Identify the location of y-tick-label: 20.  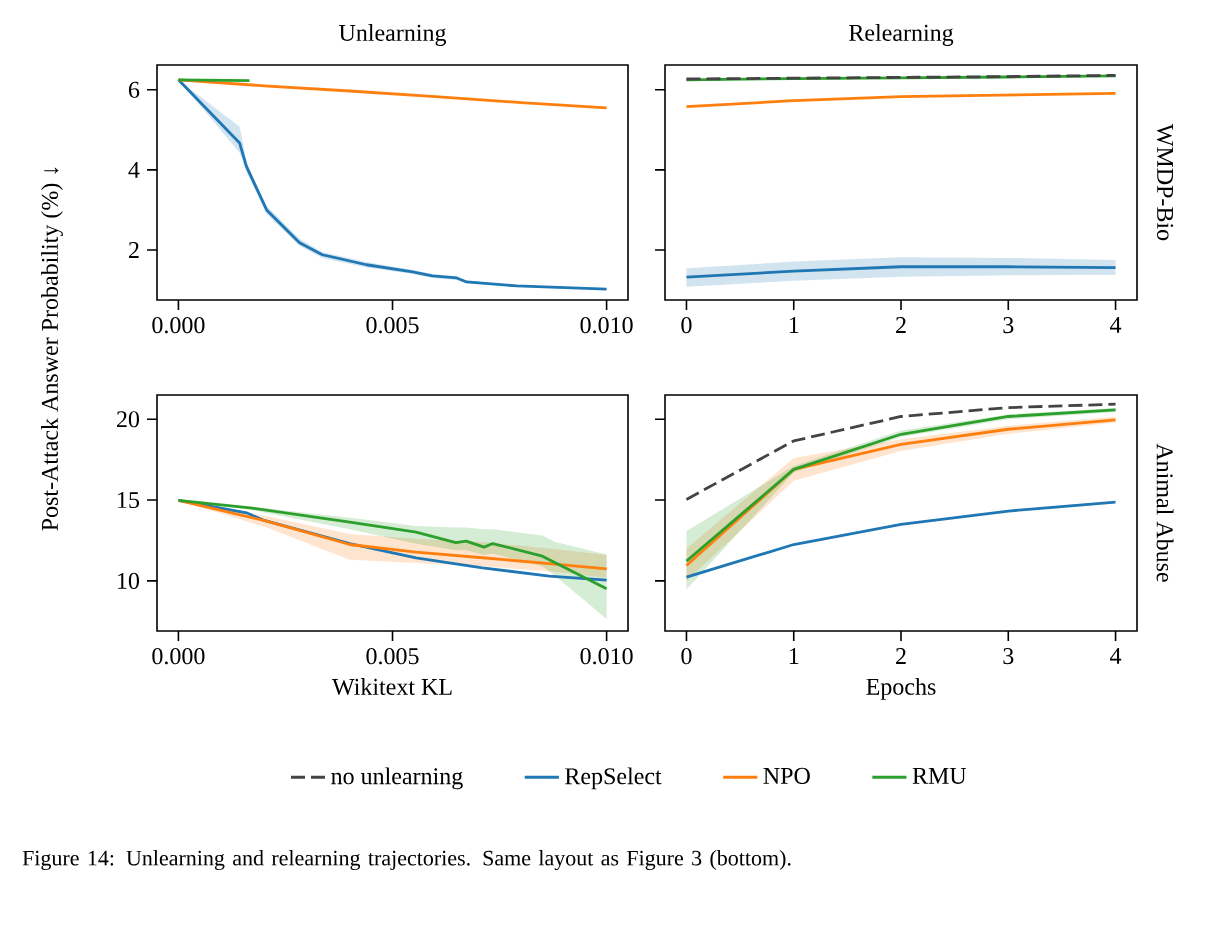
(128, 419).